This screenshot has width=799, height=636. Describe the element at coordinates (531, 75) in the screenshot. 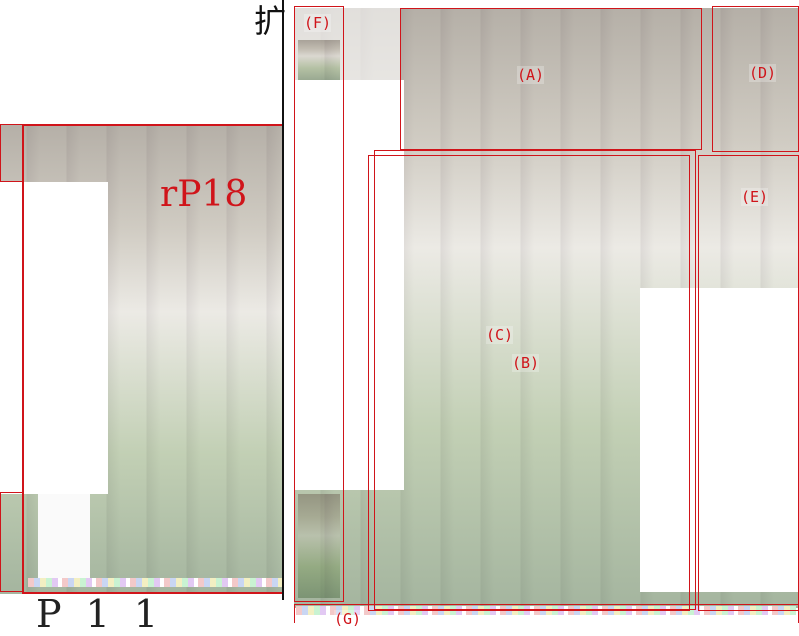

I see `region-a-label: (A)` at that location.